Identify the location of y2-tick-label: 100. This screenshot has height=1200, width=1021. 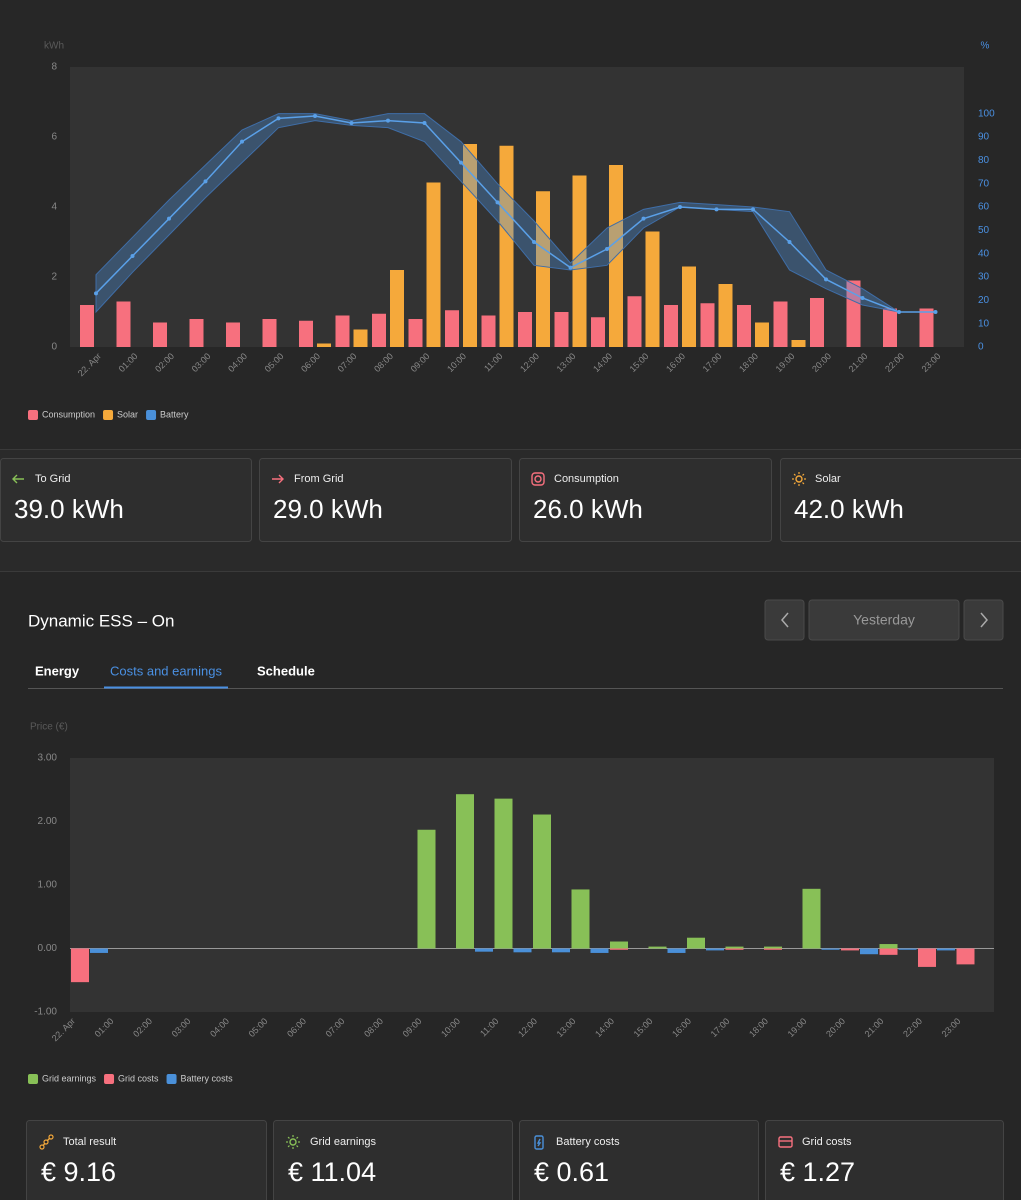
(986, 113).